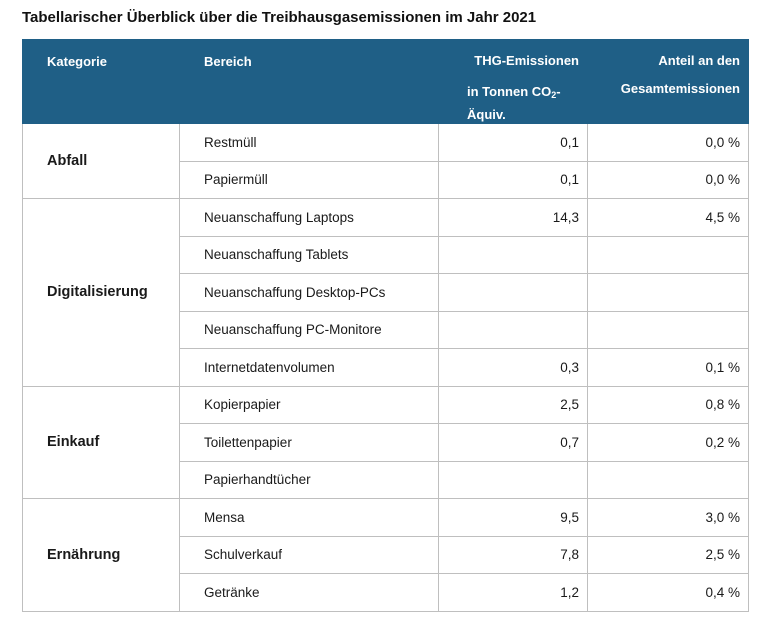 The height and width of the screenshot is (626, 768). I want to click on area-cell: Papiermüll, so click(309, 179).